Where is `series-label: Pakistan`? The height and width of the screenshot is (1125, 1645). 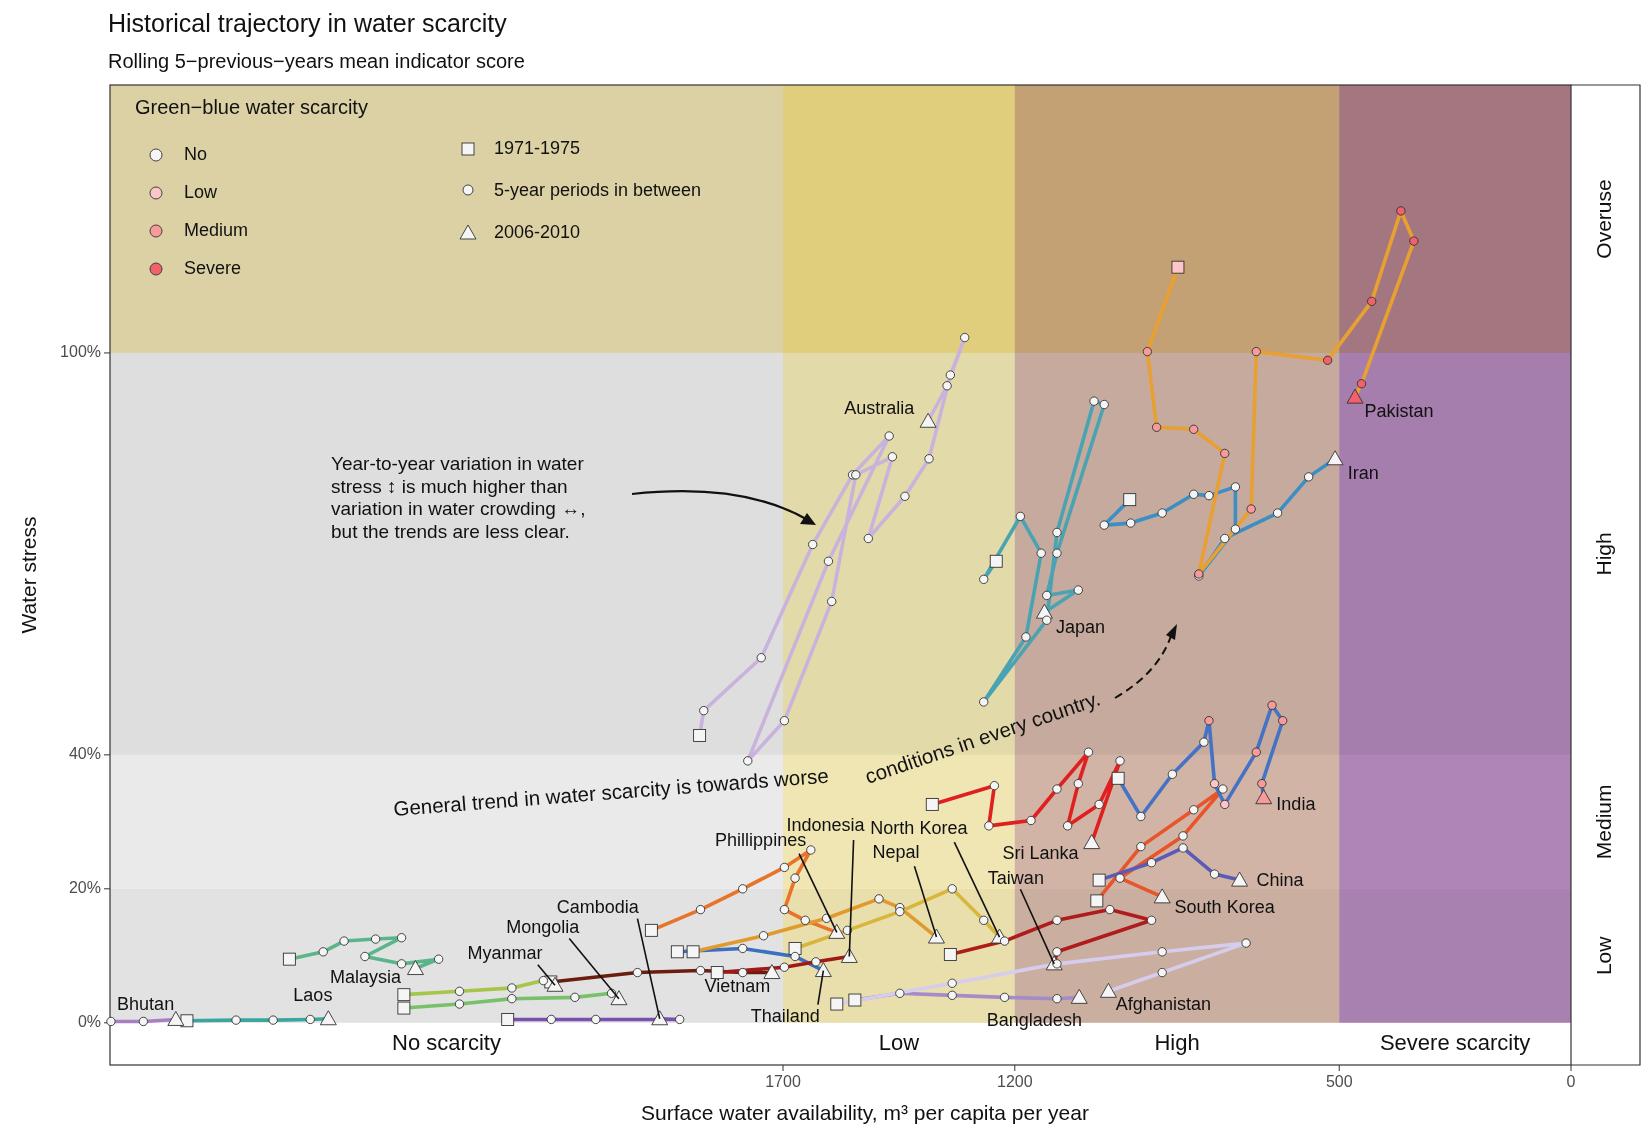
series-label: Pakistan is located at coordinates (1399, 410).